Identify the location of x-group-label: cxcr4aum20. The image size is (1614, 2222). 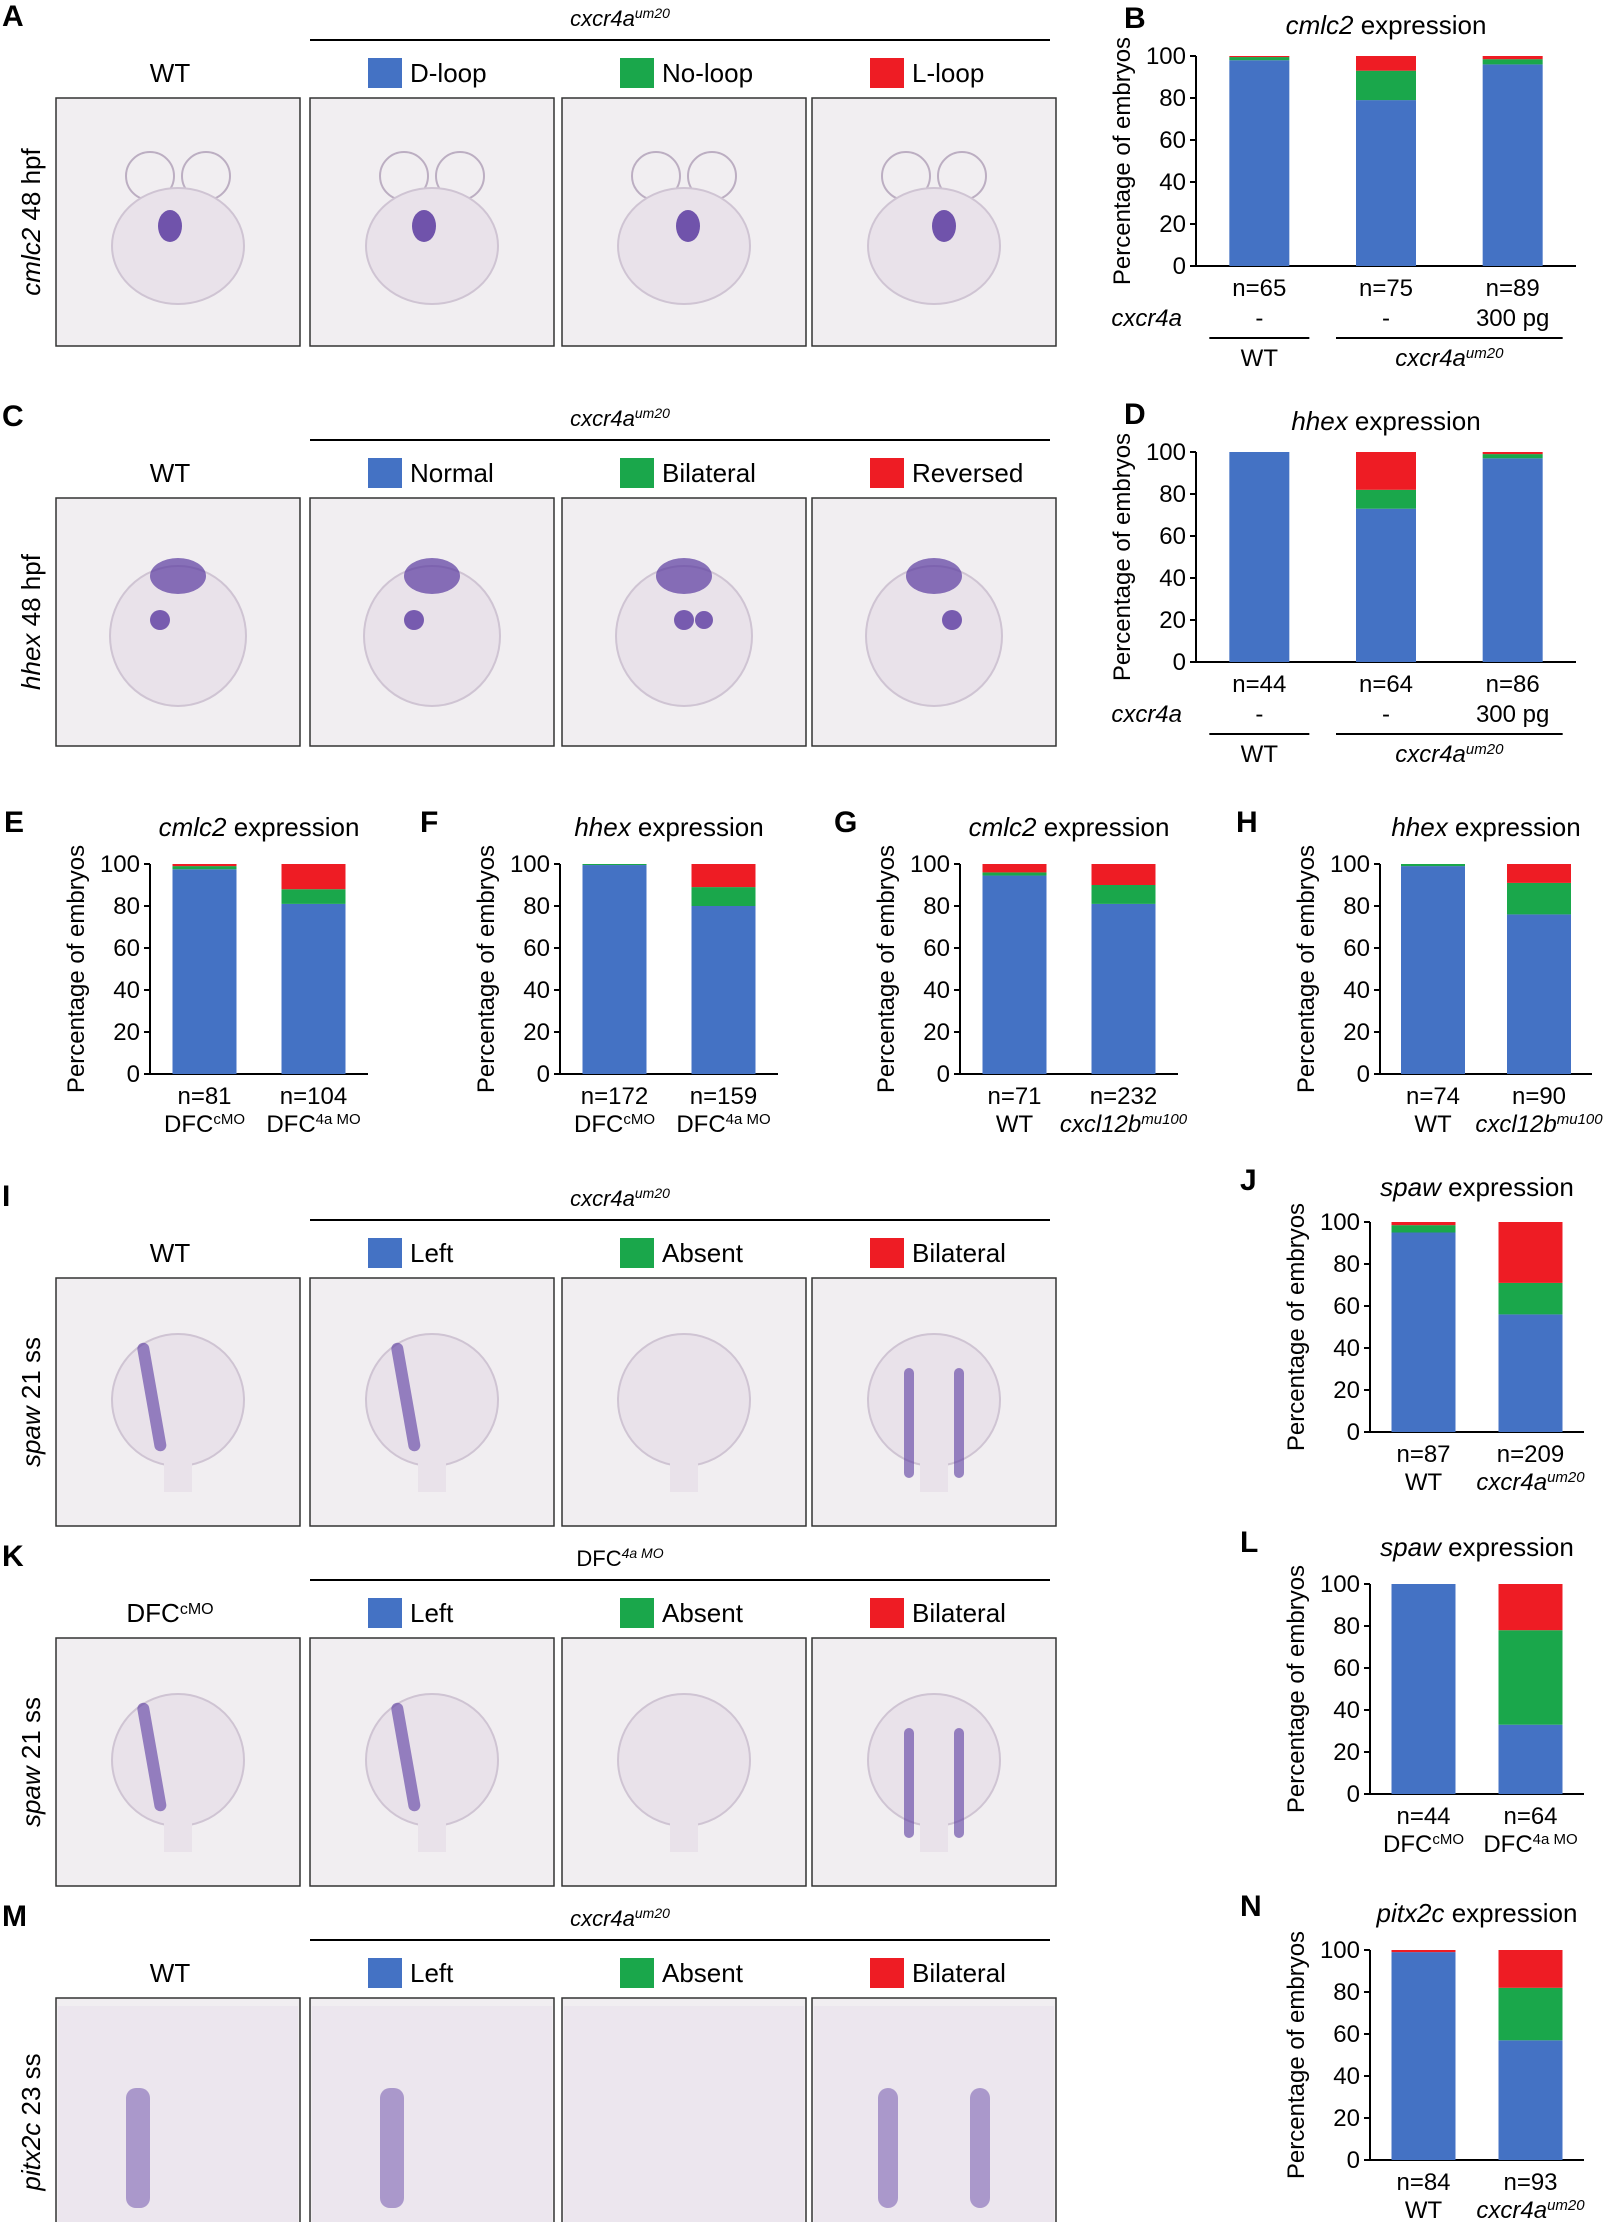
(1530, 2209).